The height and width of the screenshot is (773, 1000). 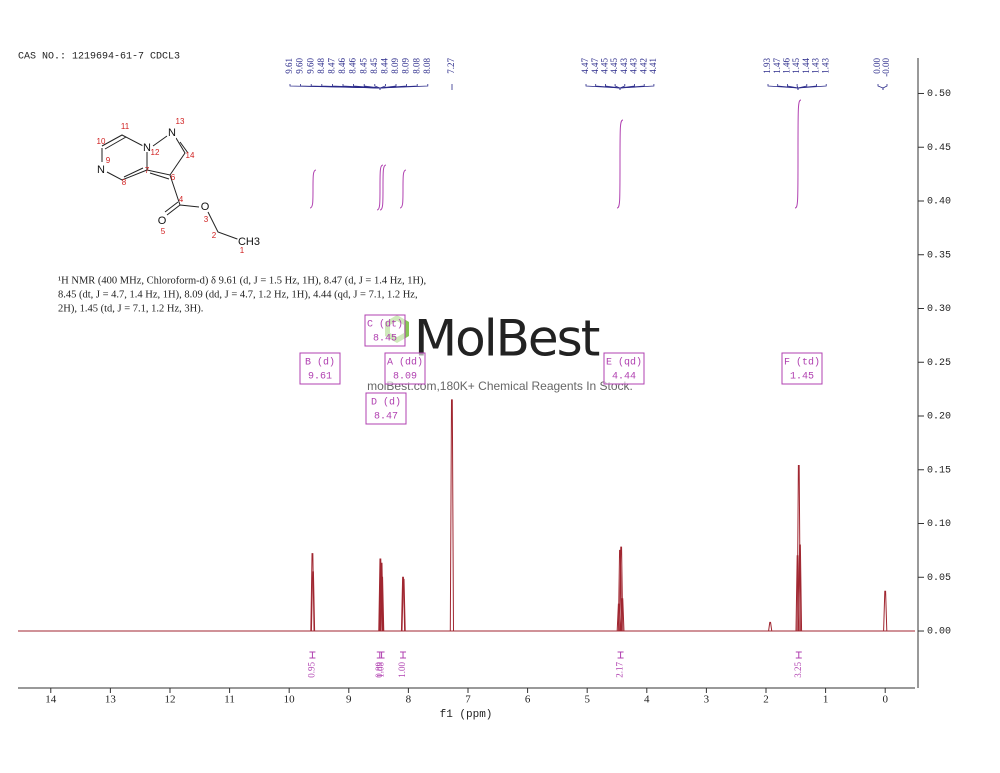 I want to click on bonds, so click(x=171, y=187).